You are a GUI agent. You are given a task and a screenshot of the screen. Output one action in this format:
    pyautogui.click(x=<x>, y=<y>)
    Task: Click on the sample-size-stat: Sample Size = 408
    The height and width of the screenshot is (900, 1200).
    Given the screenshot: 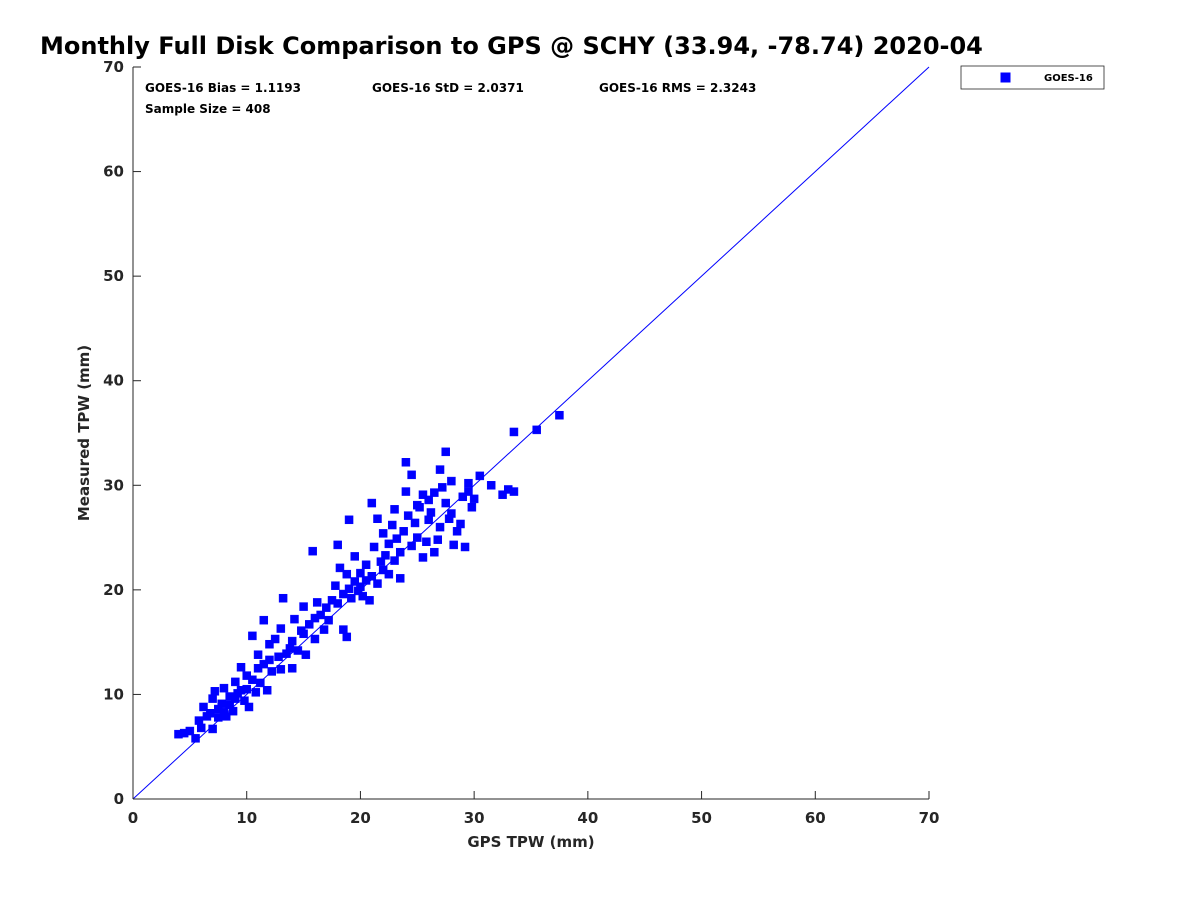 What is the action you would take?
    pyautogui.click(x=208, y=109)
    